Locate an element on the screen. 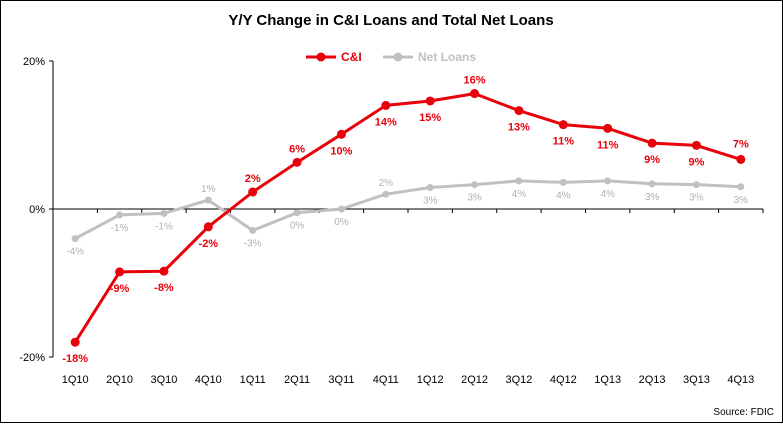 This screenshot has height=427, width=783. data-label-ci: 7% is located at coordinates (741, 144).